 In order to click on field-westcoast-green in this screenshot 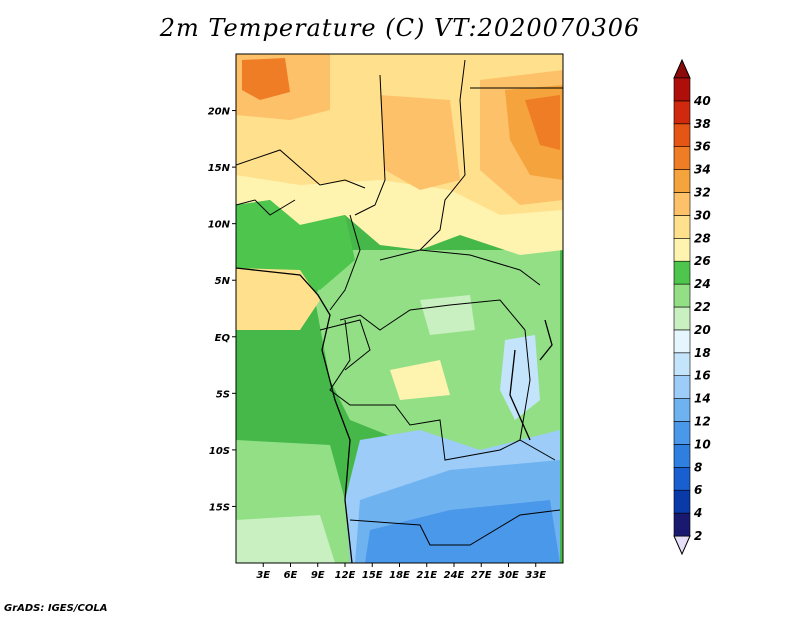, I will do `click(295, 245)`.